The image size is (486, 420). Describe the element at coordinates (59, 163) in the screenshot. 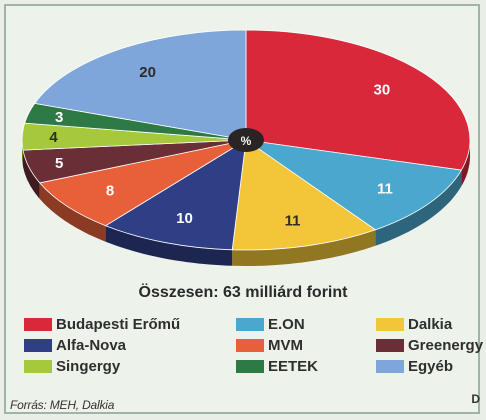

I see `slice-value-label-5: 5` at that location.